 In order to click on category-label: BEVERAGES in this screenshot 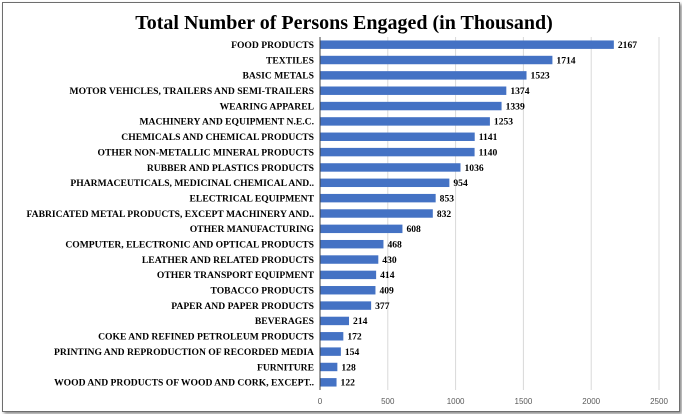, I will do `click(284, 321)`.